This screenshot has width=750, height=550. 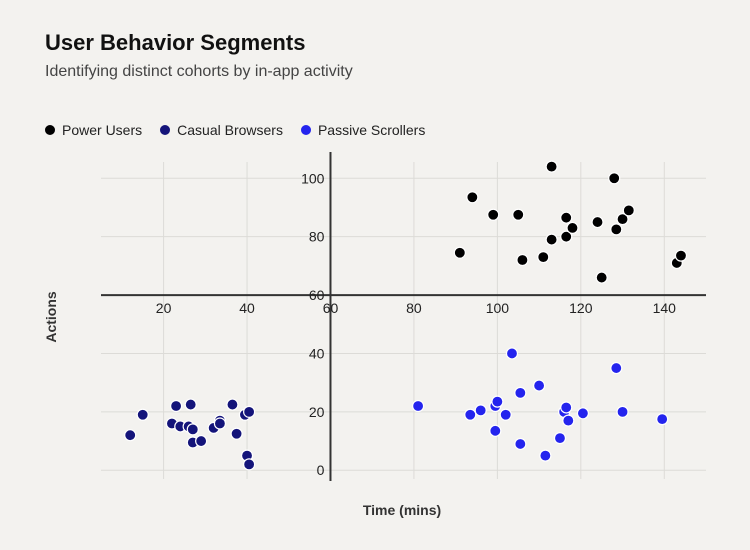 What do you see at coordinates (317, 353) in the screenshot?
I see `y-tick-label: 40` at bounding box center [317, 353].